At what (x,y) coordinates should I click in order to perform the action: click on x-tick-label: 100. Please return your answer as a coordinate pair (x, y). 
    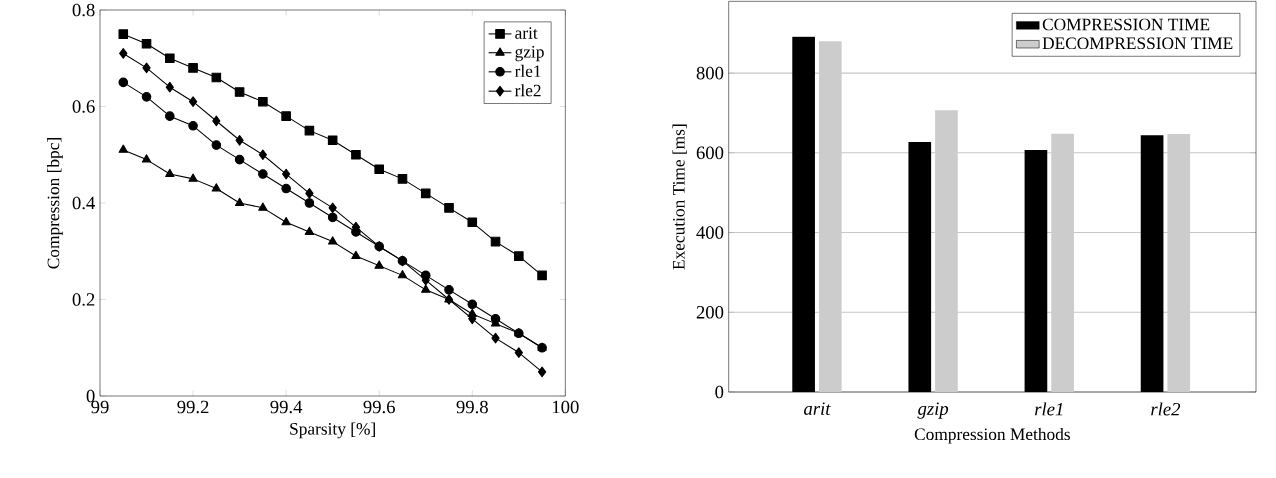
    Looking at the image, I should click on (565, 407).